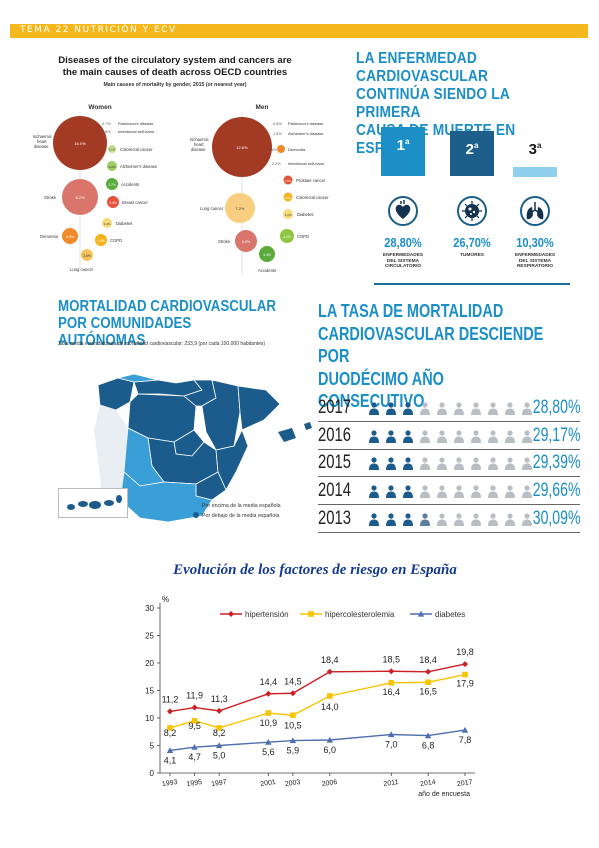 The height and width of the screenshot is (848, 599). I want to click on legend-below: Por debajo de la media española, so click(236, 515).